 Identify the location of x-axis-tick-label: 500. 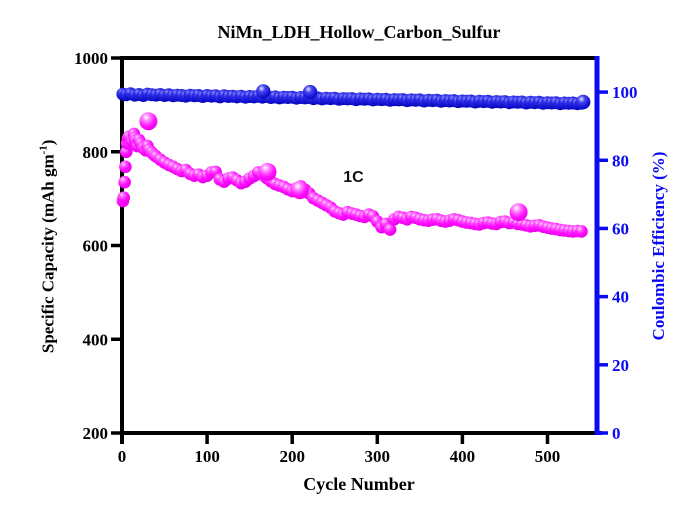
(548, 456).